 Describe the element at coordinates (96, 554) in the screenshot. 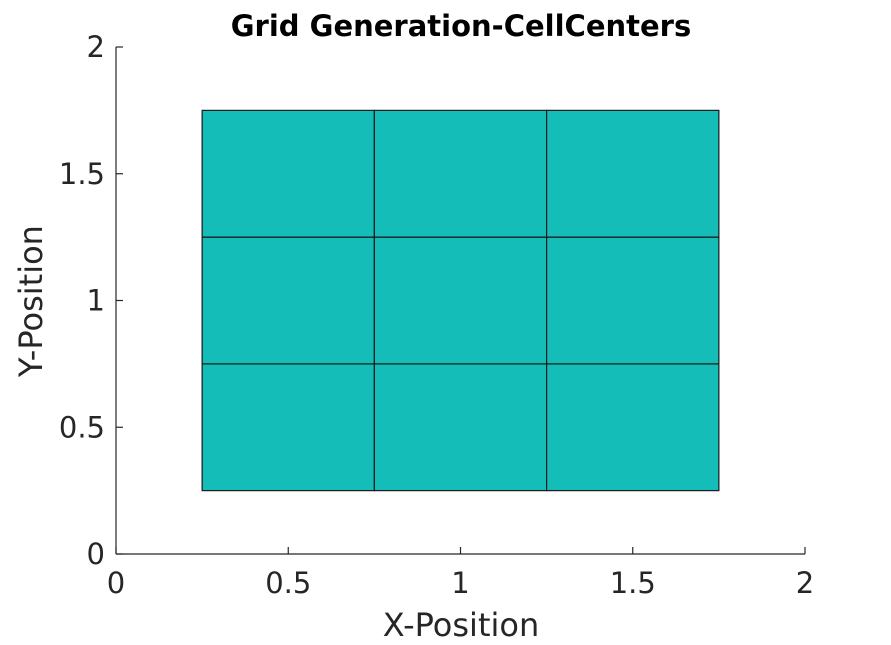

I see `y-tick-label: 0` at that location.